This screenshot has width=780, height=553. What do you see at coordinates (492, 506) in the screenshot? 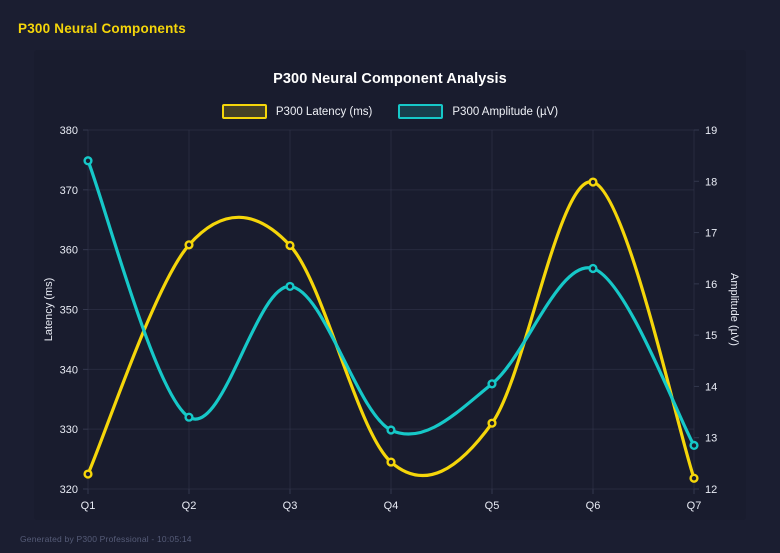
I see `svg-text: Q5` at bounding box center [492, 506].